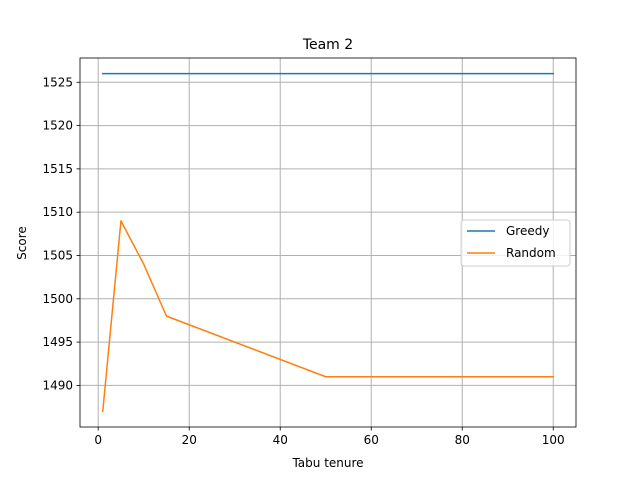 The height and width of the screenshot is (480, 640). I want to click on y-tick-label: 1525, so click(57, 82).